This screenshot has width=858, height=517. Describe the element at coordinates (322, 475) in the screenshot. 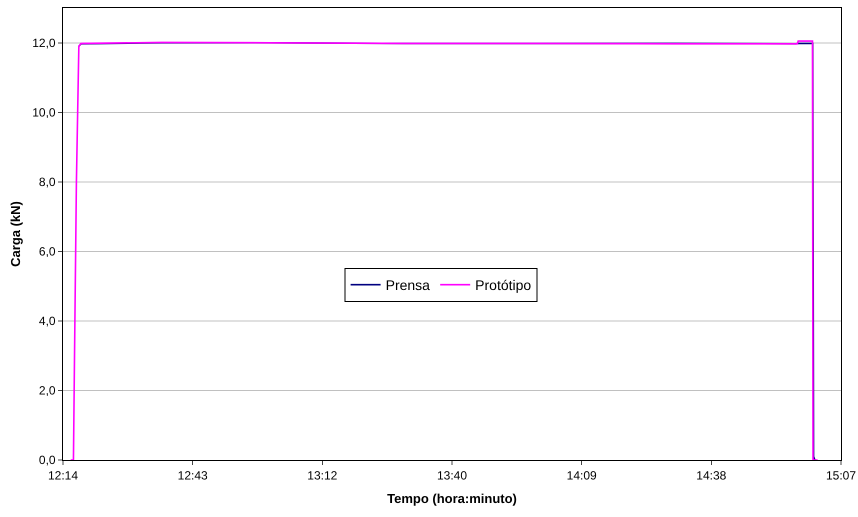

I see `x-tick-label: 13:12` at that location.